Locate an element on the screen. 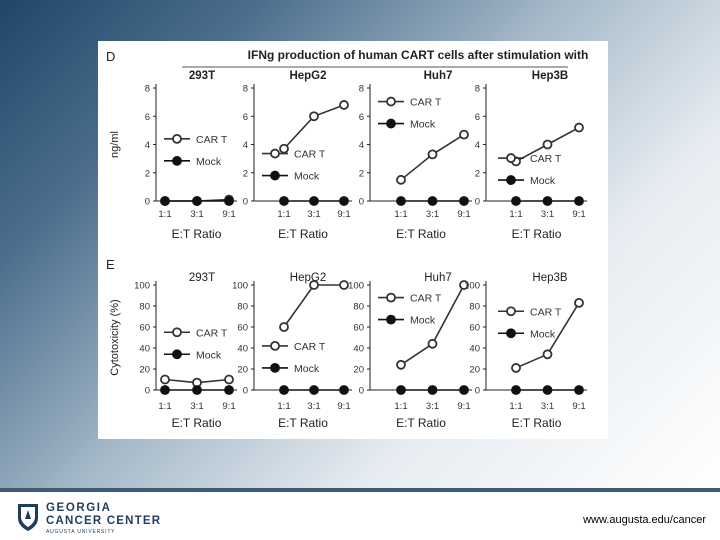  legend-marker-D-293t is located at coordinates (177, 138).